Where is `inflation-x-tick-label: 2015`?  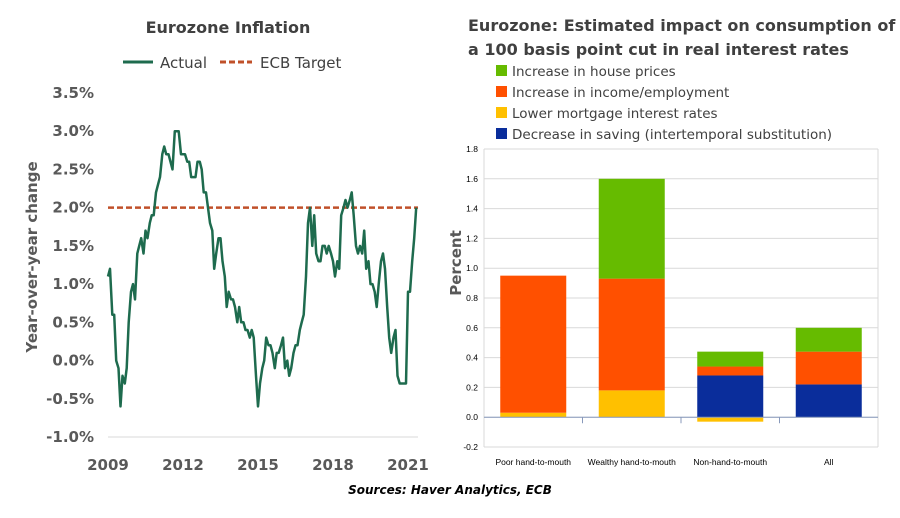 inflation-x-tick-label: 2015 is located at coordinates (258, 465).